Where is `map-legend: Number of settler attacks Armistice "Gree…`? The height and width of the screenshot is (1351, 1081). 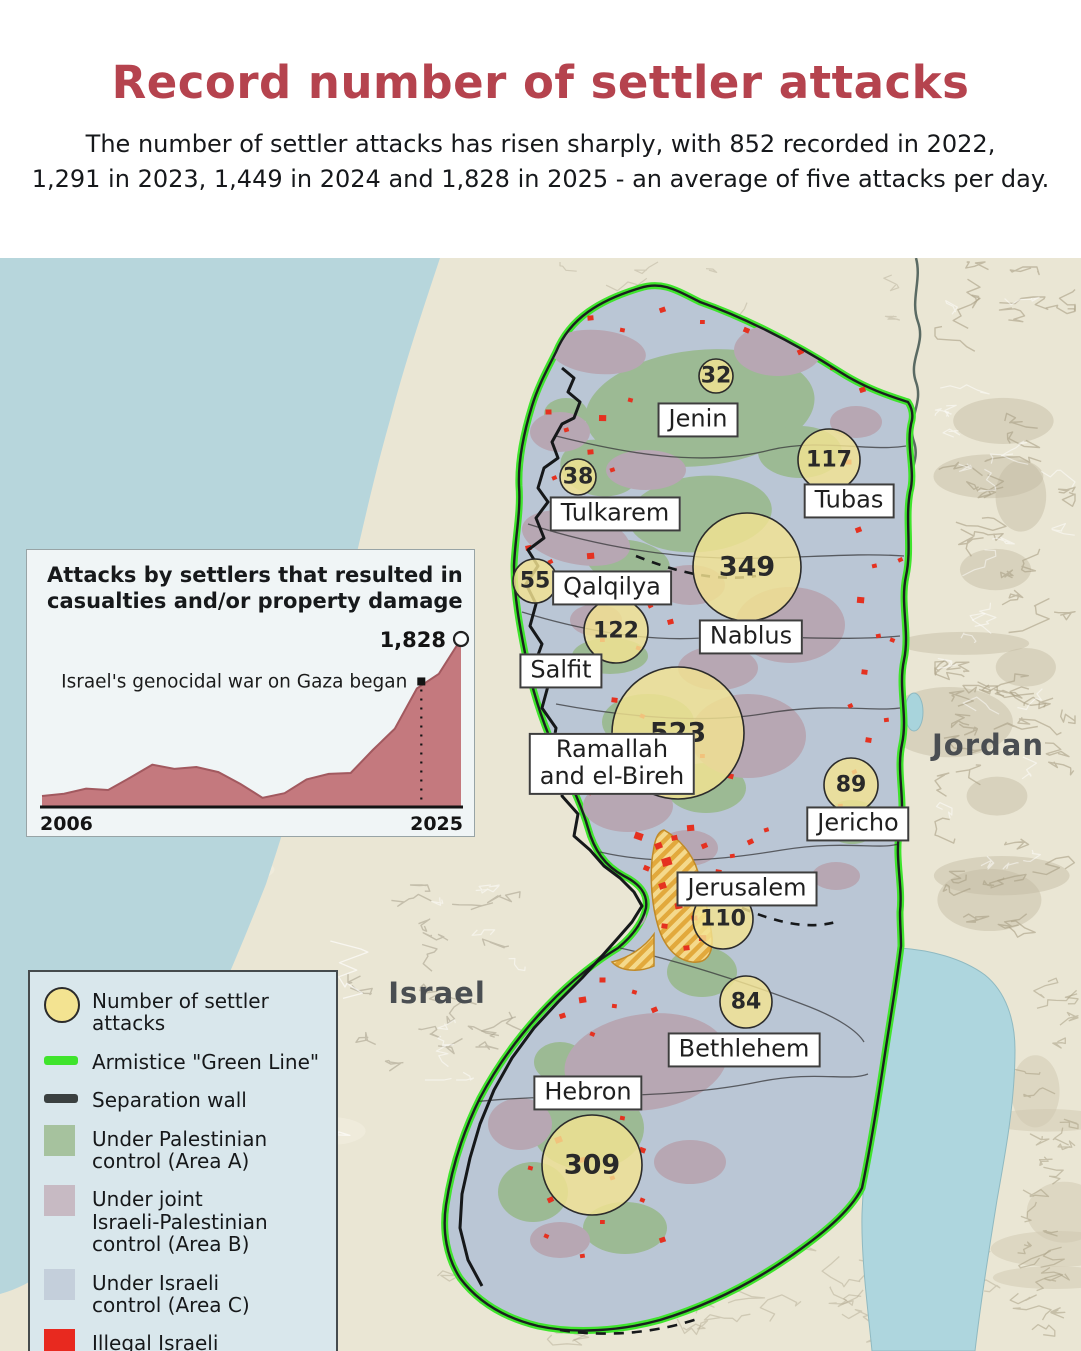
map-legend: Number of settler attacks Armistice "Gree… is located at coordinates (183, 1160).